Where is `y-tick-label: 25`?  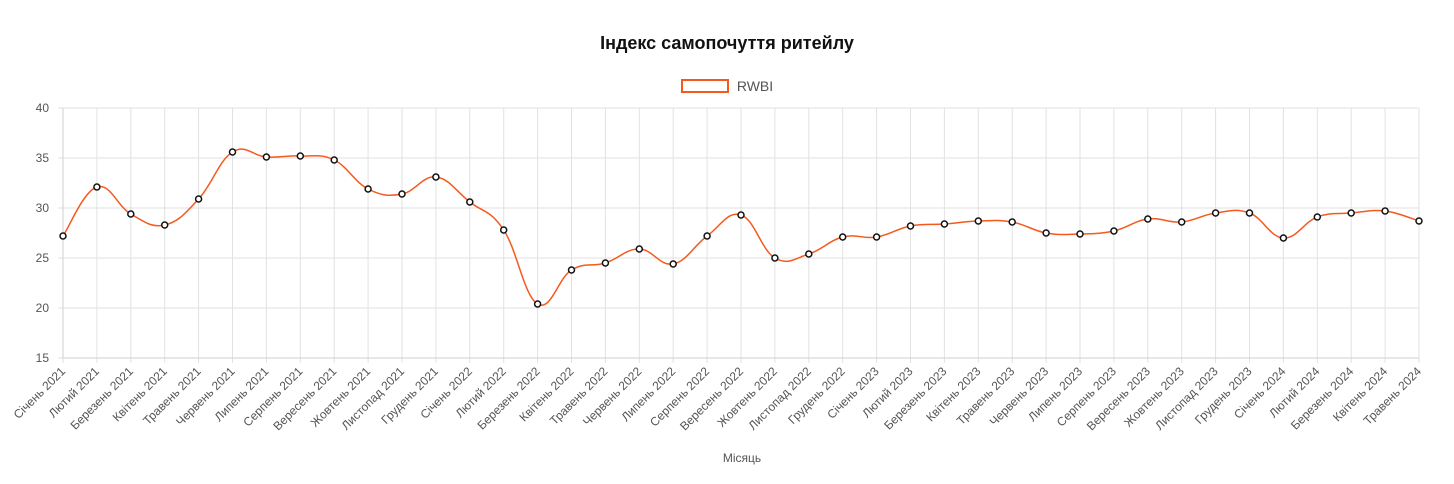
y-tick-label: 25 is located at coordinates (43, 258).